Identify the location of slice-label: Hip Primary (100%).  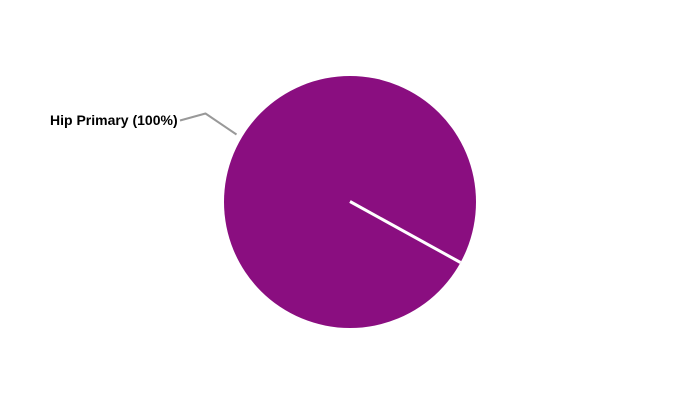
(114, 120).